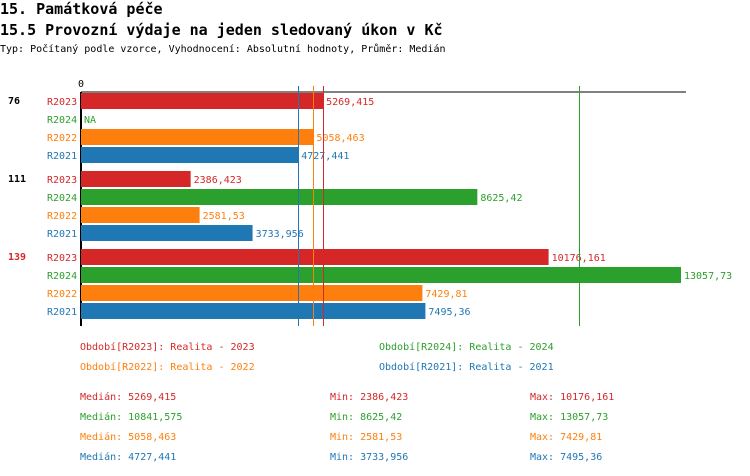 The height and width of the screenshot is (476, 750). What do you see at coordinates (340, 138) in the screenshot?
I see `data-label: 5058,463` at bounding box center [340, 138].